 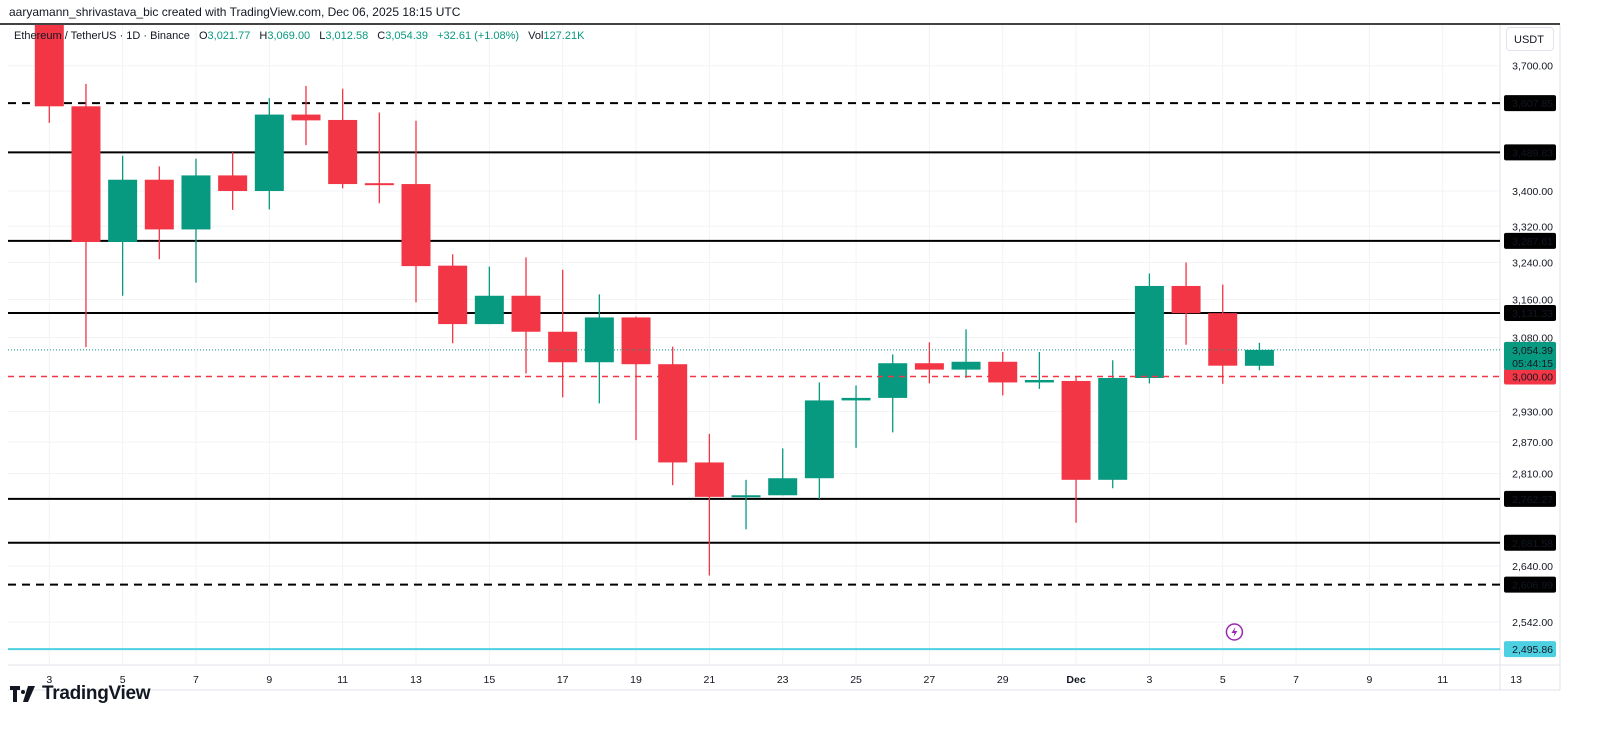 What do you see at coordinates (289, 36) in the screenshot?
I see `high-value: 3,069.00` at bounding box center [289, 36].